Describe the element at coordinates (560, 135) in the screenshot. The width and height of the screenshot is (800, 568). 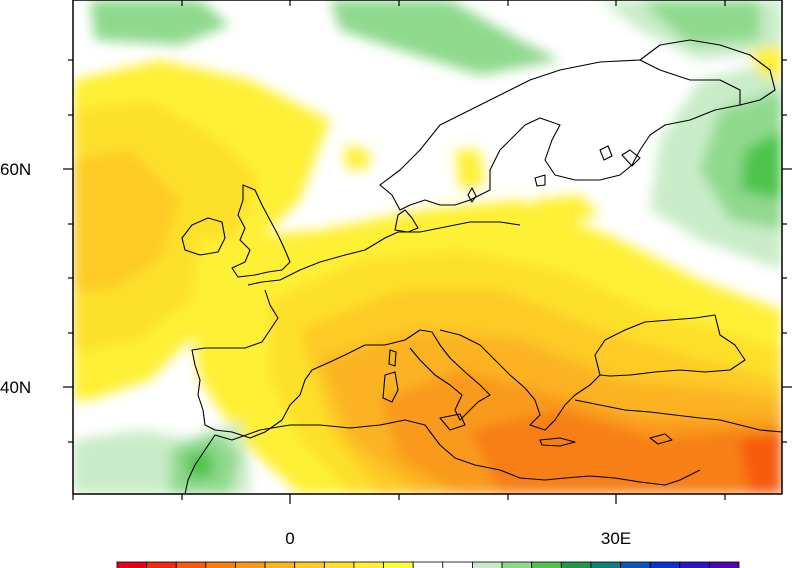
I see `scandinavia-coast` at that location.